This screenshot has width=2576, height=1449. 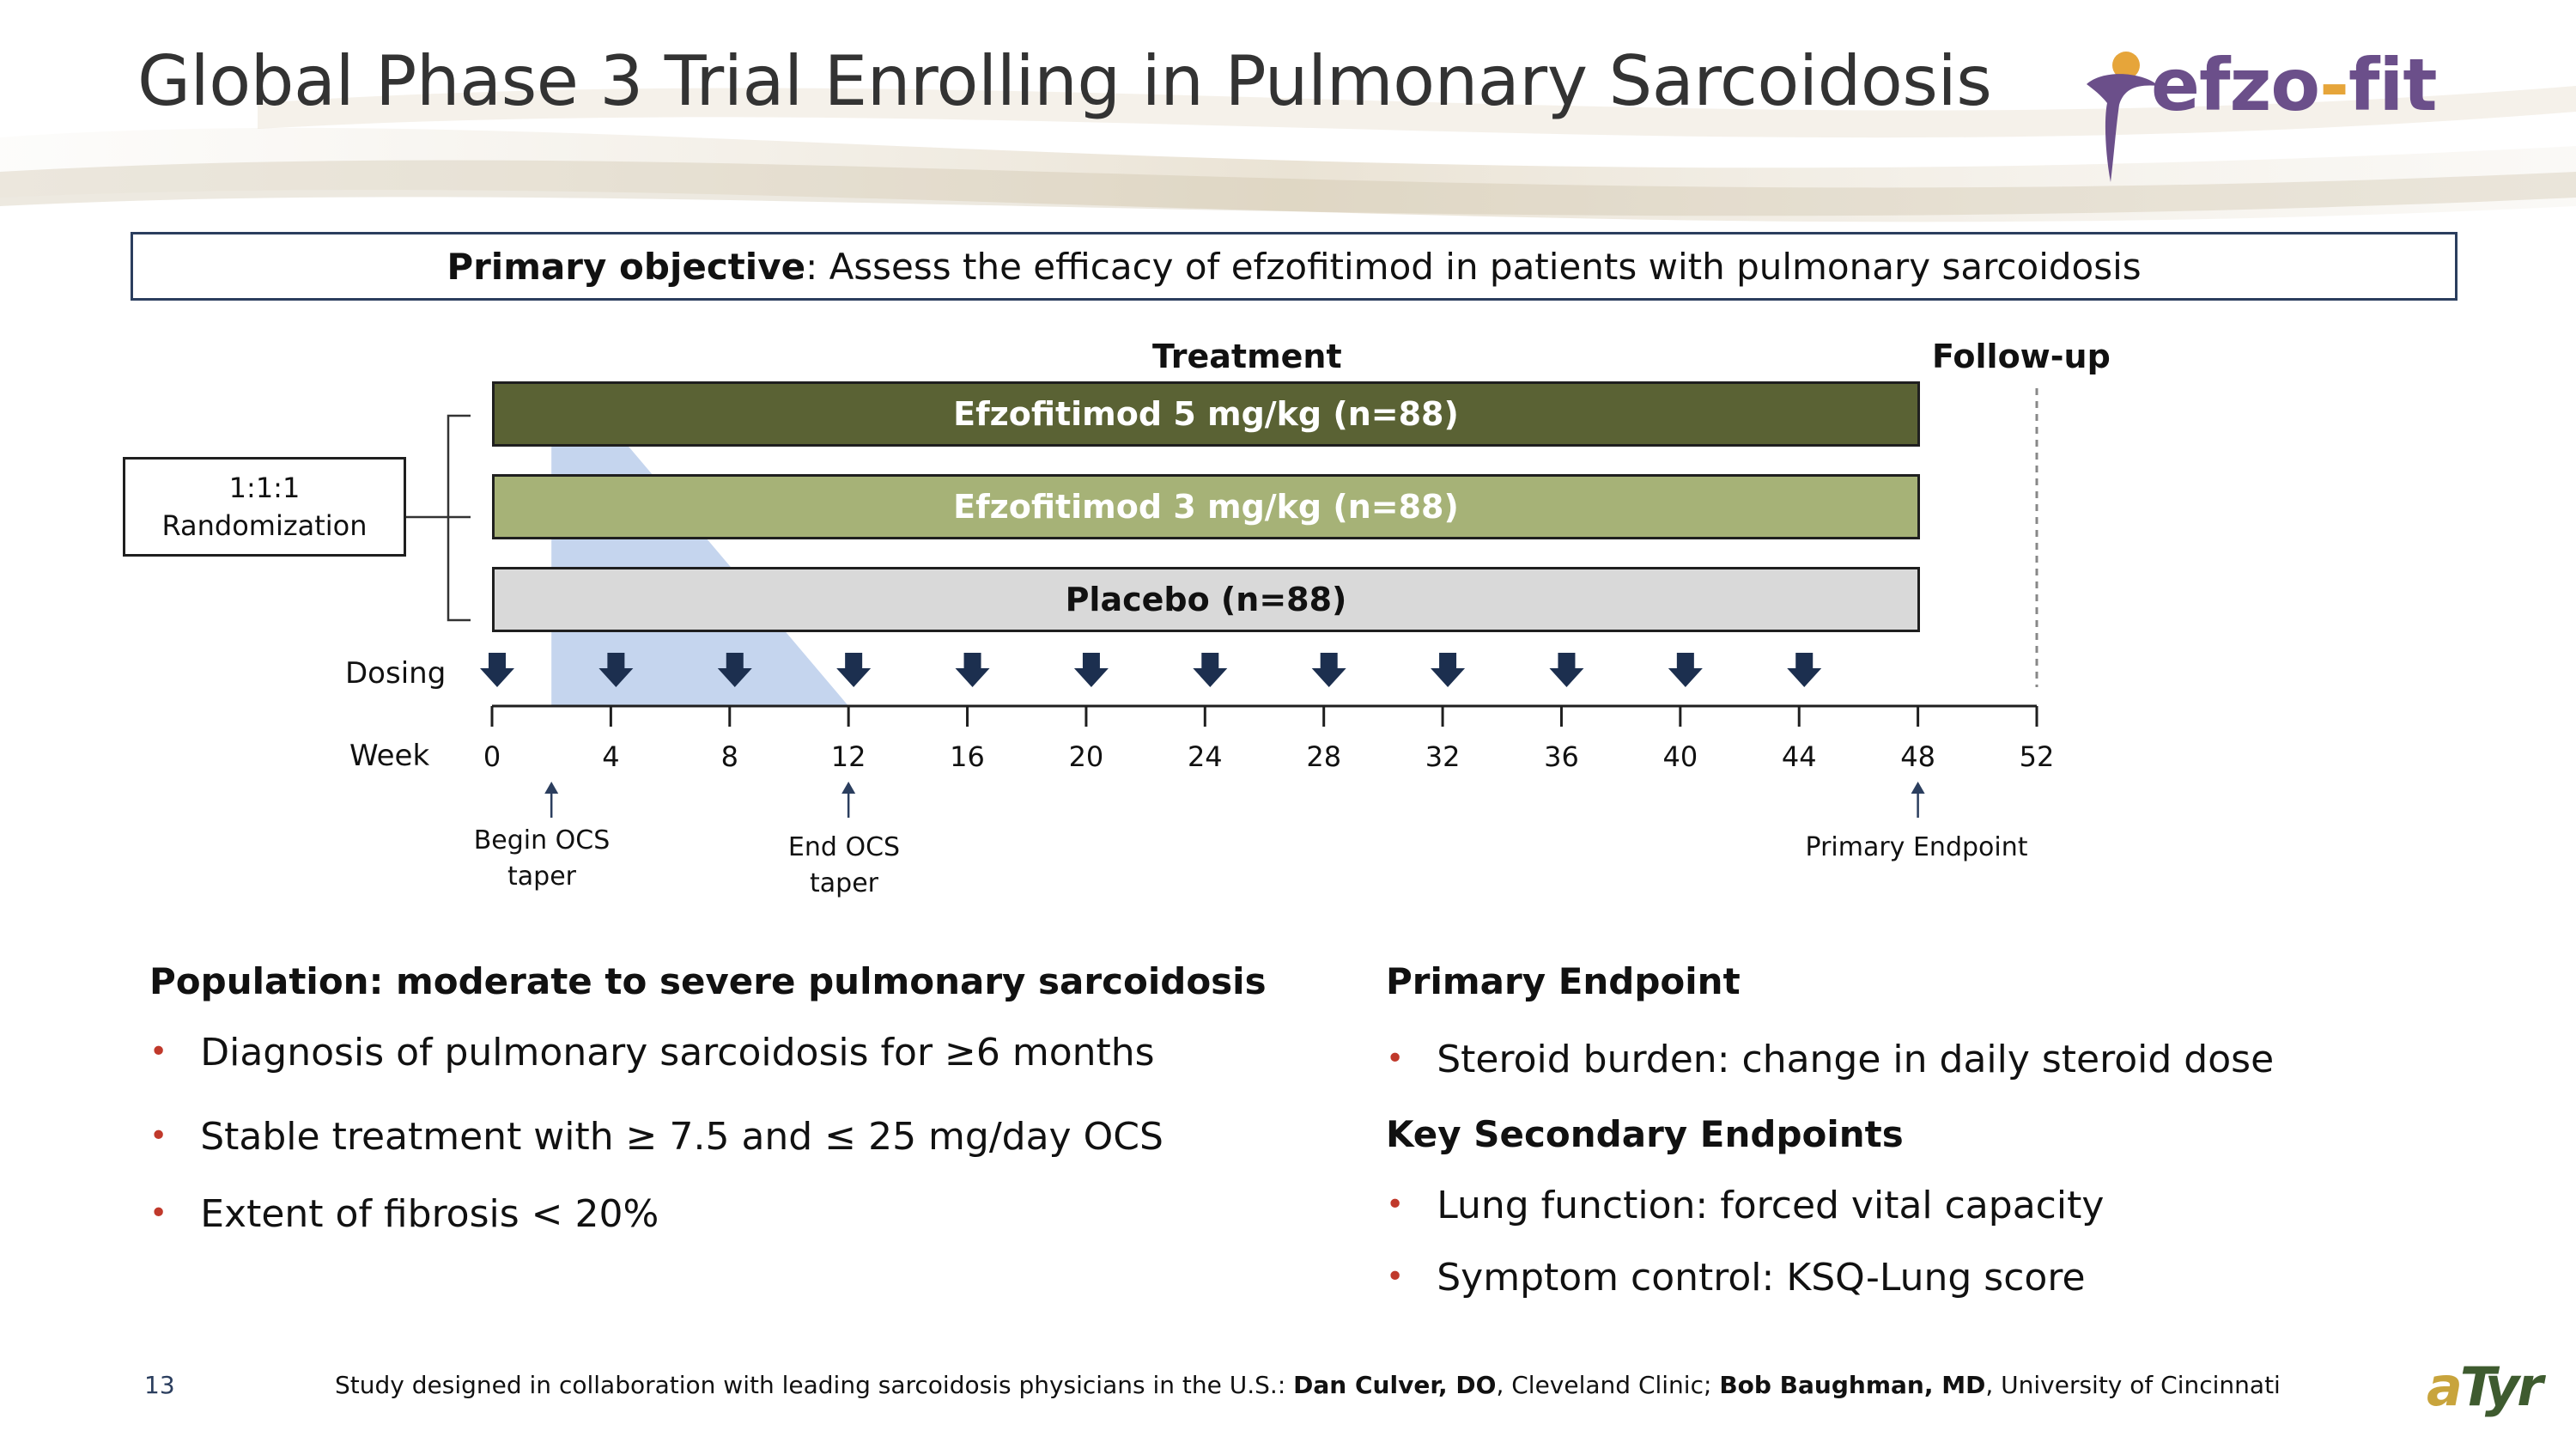 I want to click on randomization-box: 1:1:1 Randomization, so click(x=264, y=507).